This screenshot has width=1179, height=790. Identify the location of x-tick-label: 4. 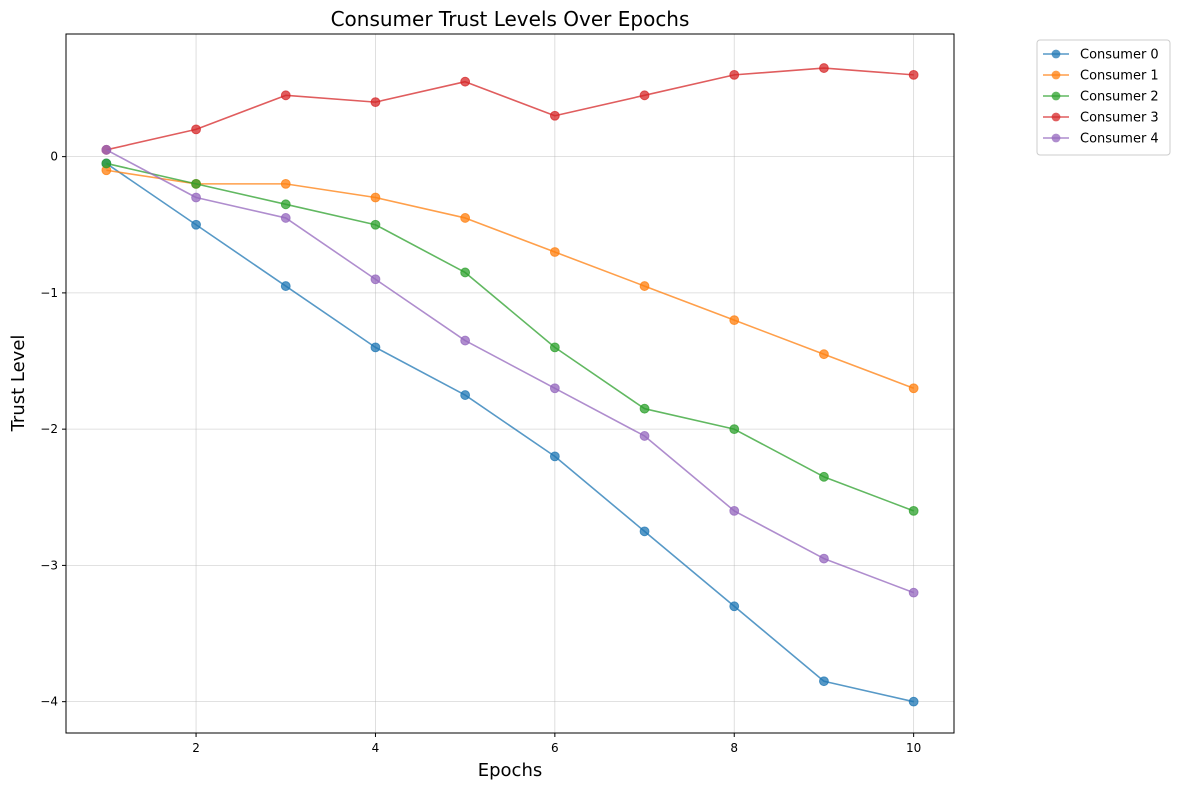
(376, 748).